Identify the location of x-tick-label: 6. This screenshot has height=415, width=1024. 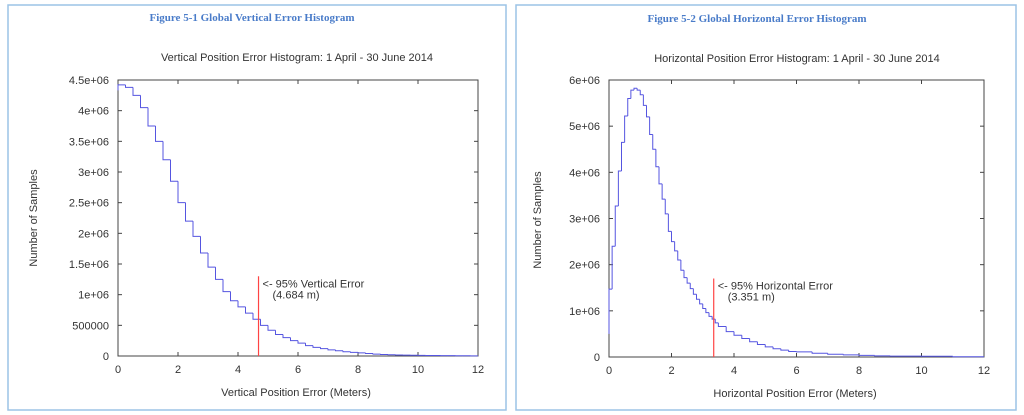
(796, 371).